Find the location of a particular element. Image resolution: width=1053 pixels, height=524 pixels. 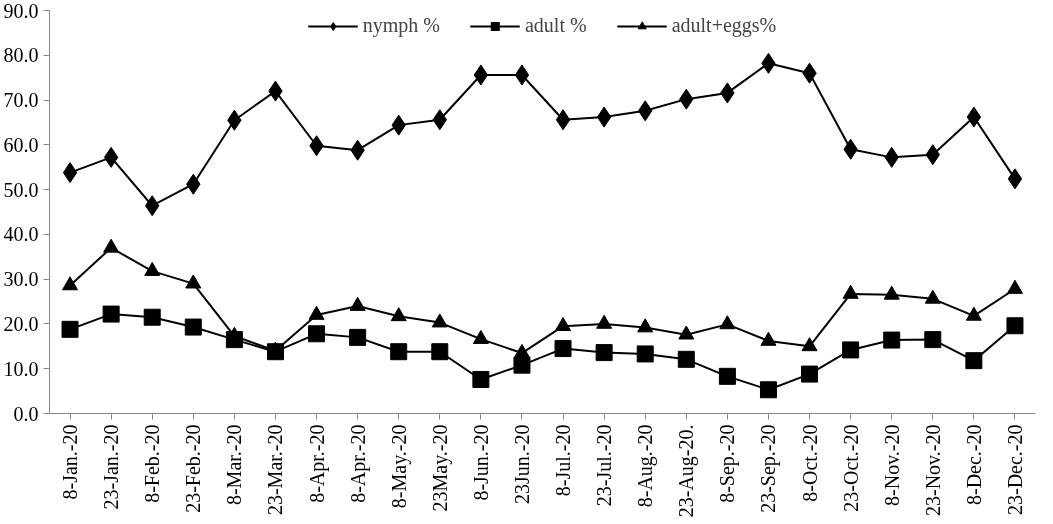

x-tick-label: 8-Aug.-20 is located at coordinates (646, 466).